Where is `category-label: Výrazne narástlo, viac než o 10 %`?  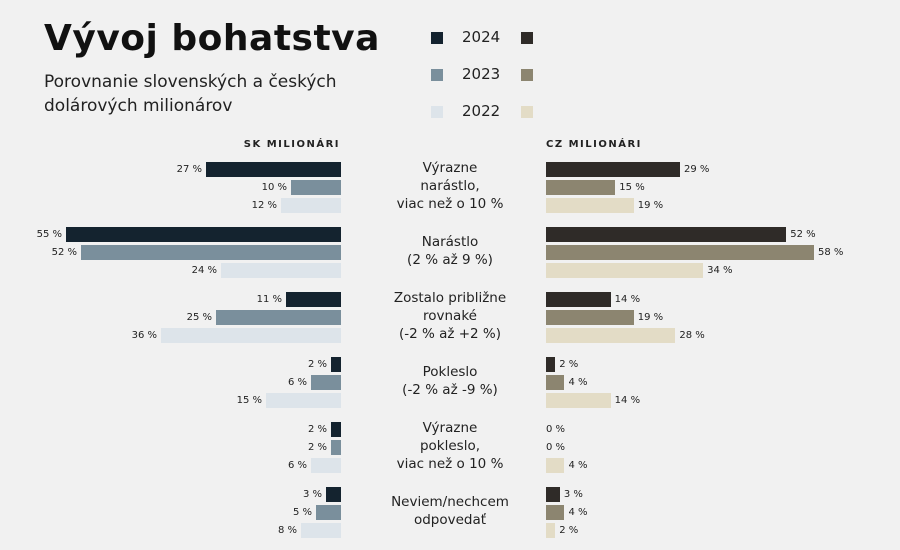 category-label: Výrazne narástlo, viac než o 10 % is located at coordinates (450, 186).